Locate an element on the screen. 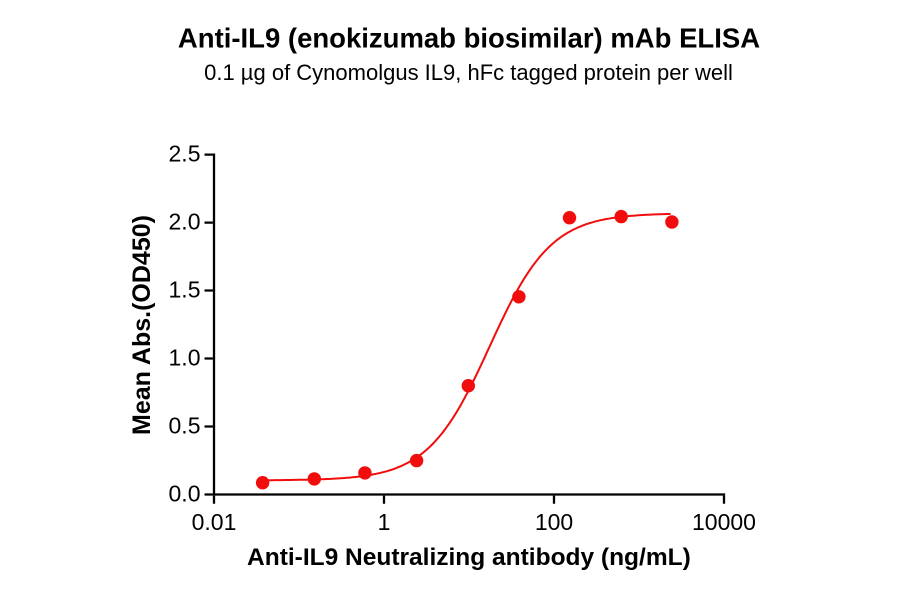 This screenshot has height=594, width=900. svg-text:Anti-IL9 Neutralizing antibody: Anti-IL9 Neutralizing antibody (ng/mL) is located at coordinates (469, 557).